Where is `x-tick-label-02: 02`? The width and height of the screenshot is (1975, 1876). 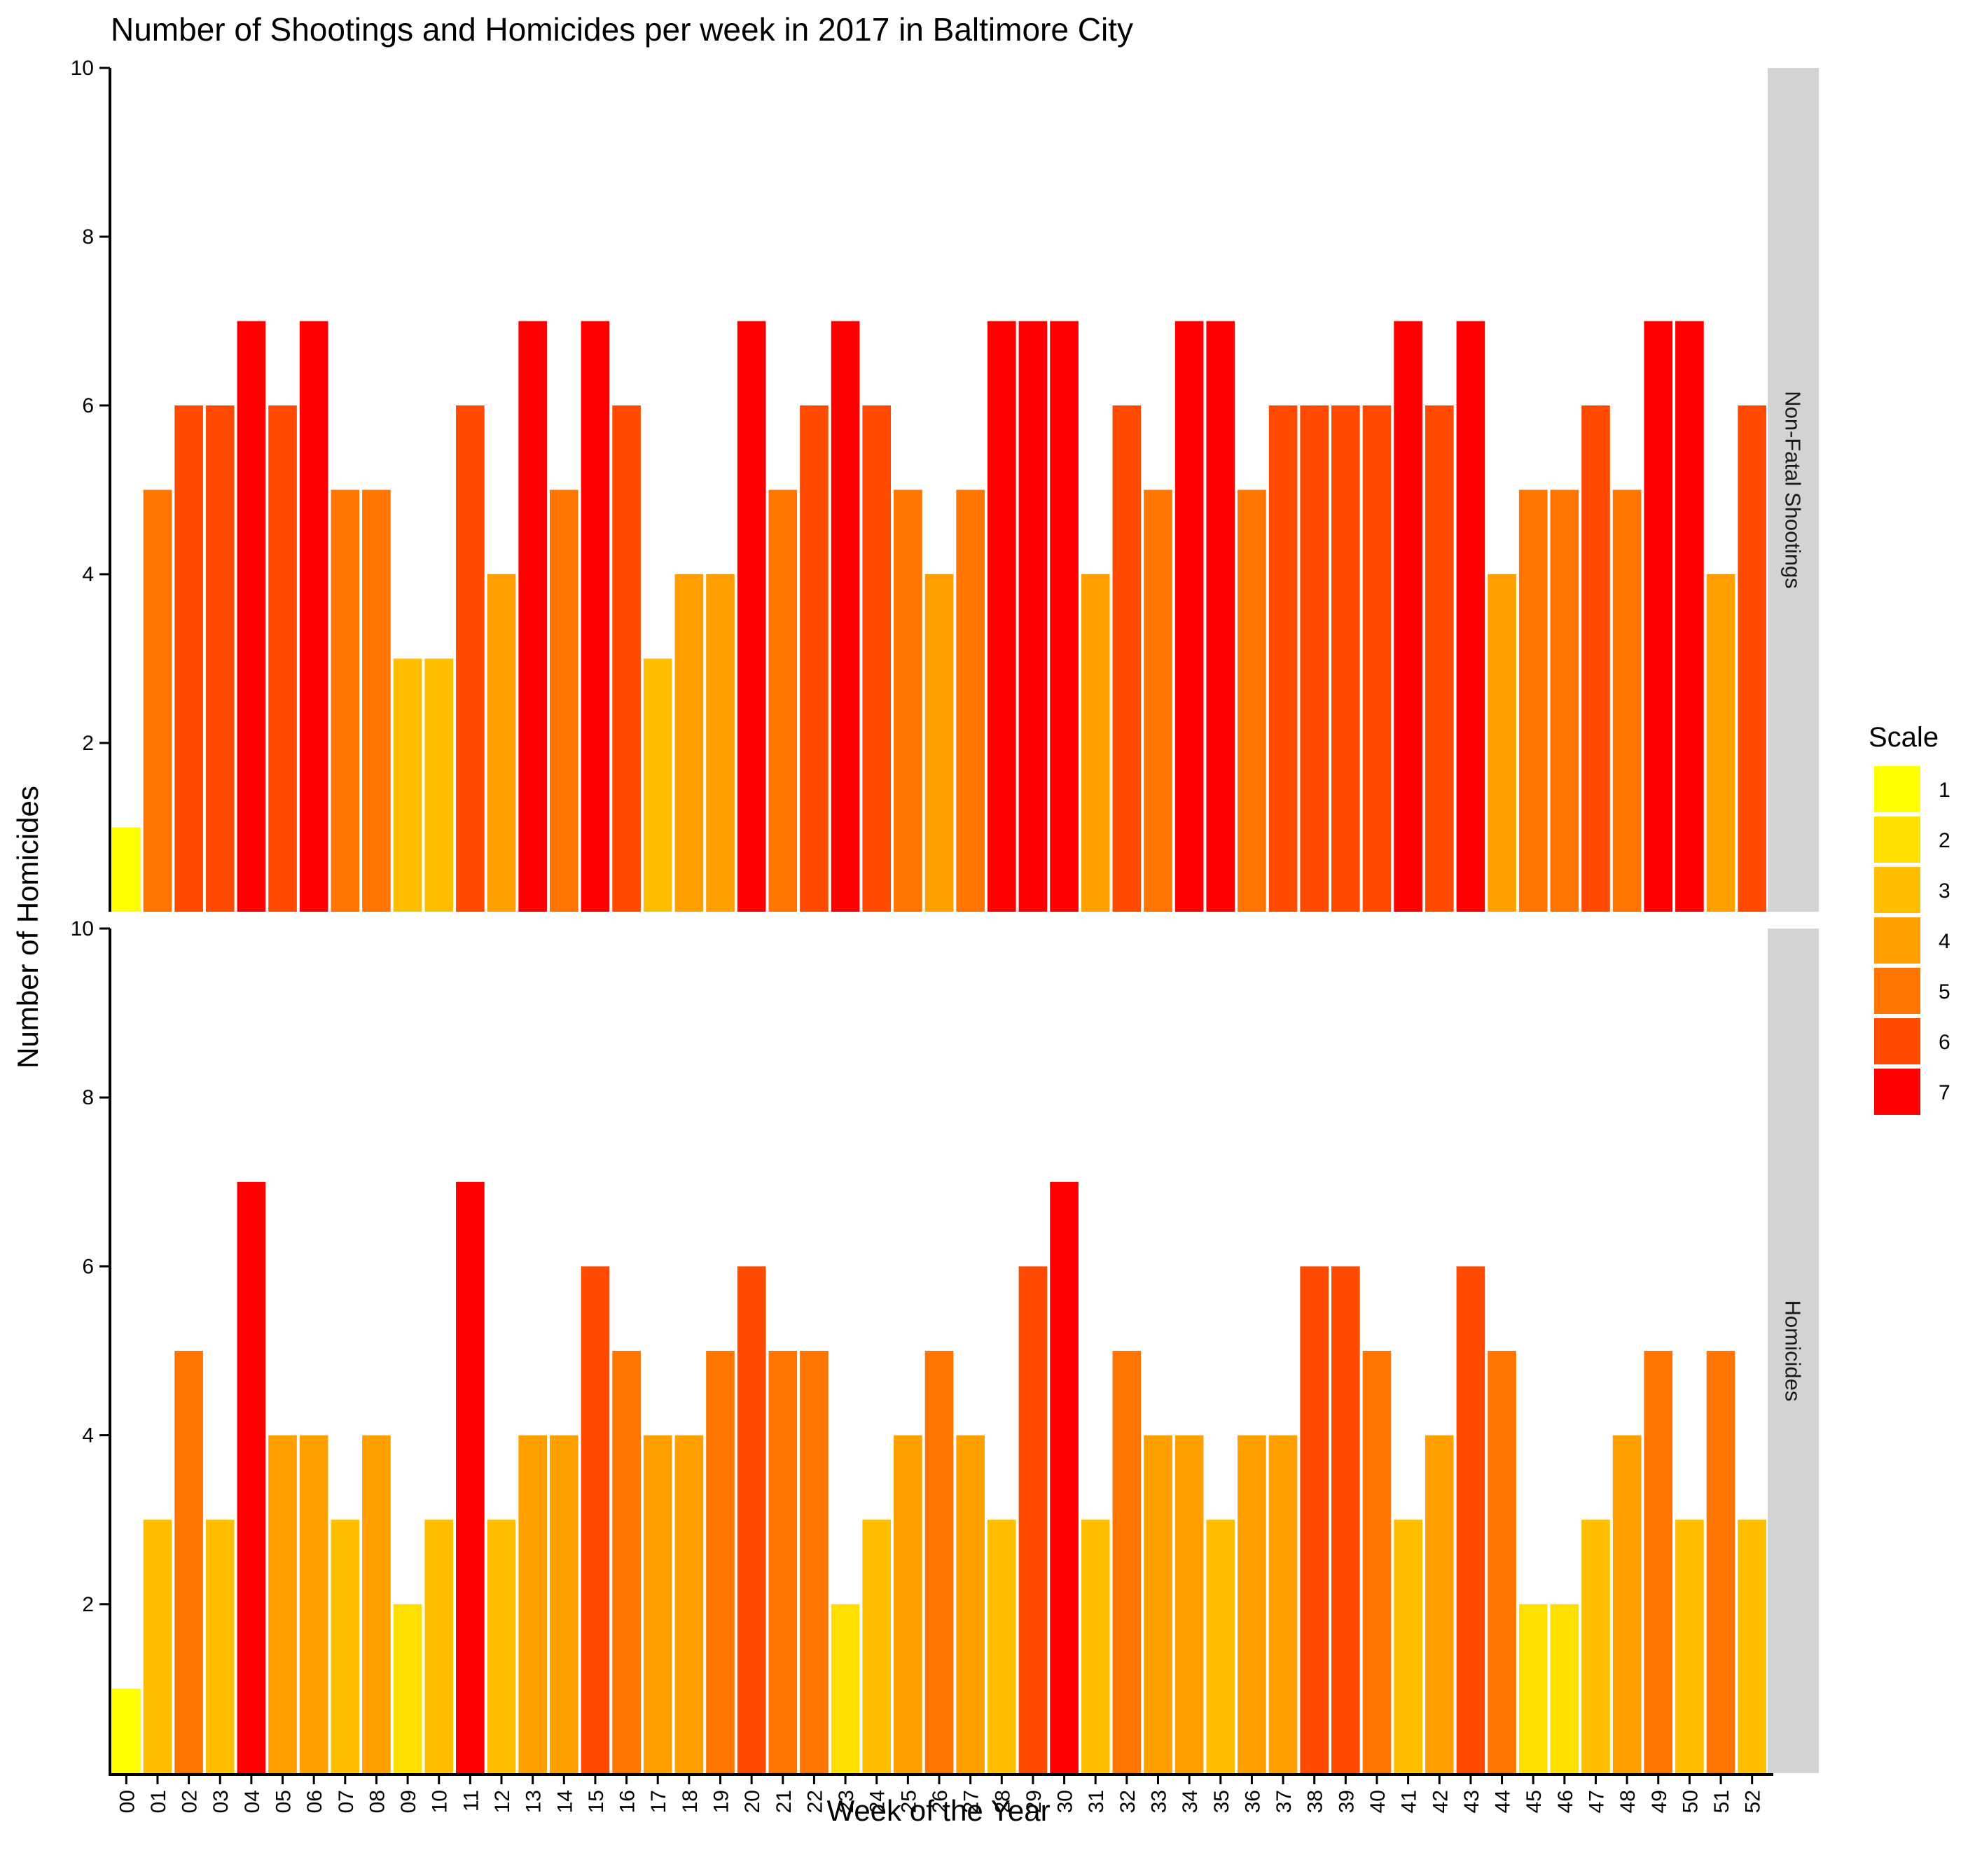
x-tick-label-02: 02 is located at coordinates (191, 1801).